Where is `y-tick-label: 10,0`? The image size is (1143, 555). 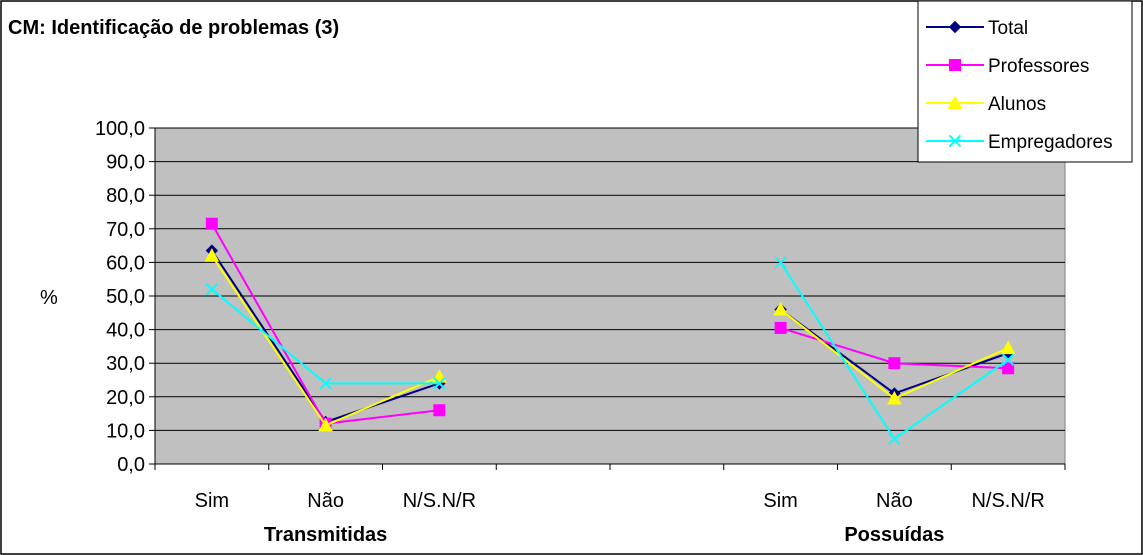
y-tick-label: 10,0 is located at coordinates (125, 431).